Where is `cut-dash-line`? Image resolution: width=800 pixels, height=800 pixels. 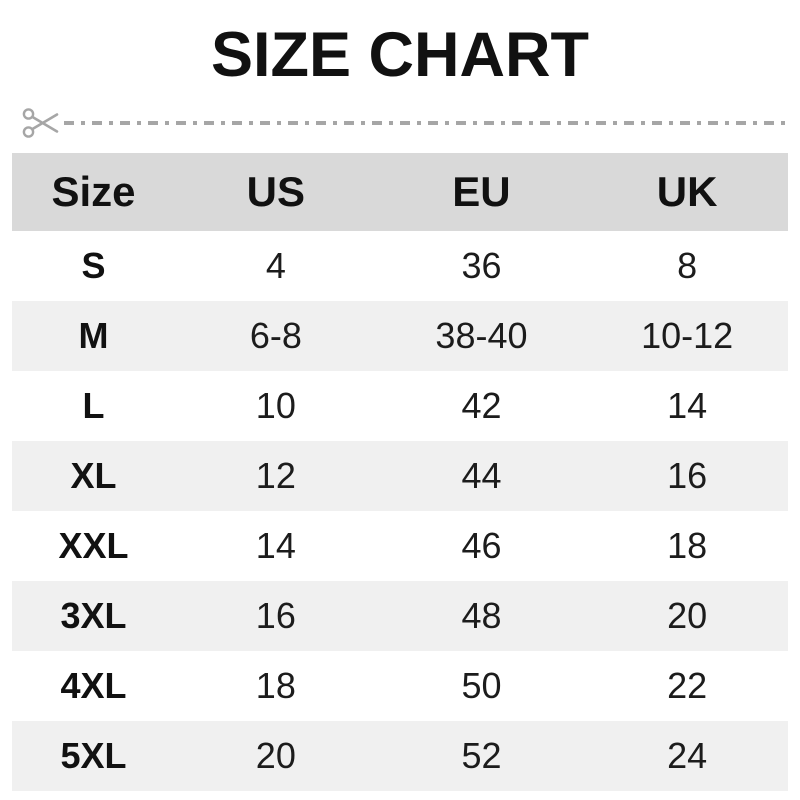 cut-dash-line is located at coordinates (427, 123).